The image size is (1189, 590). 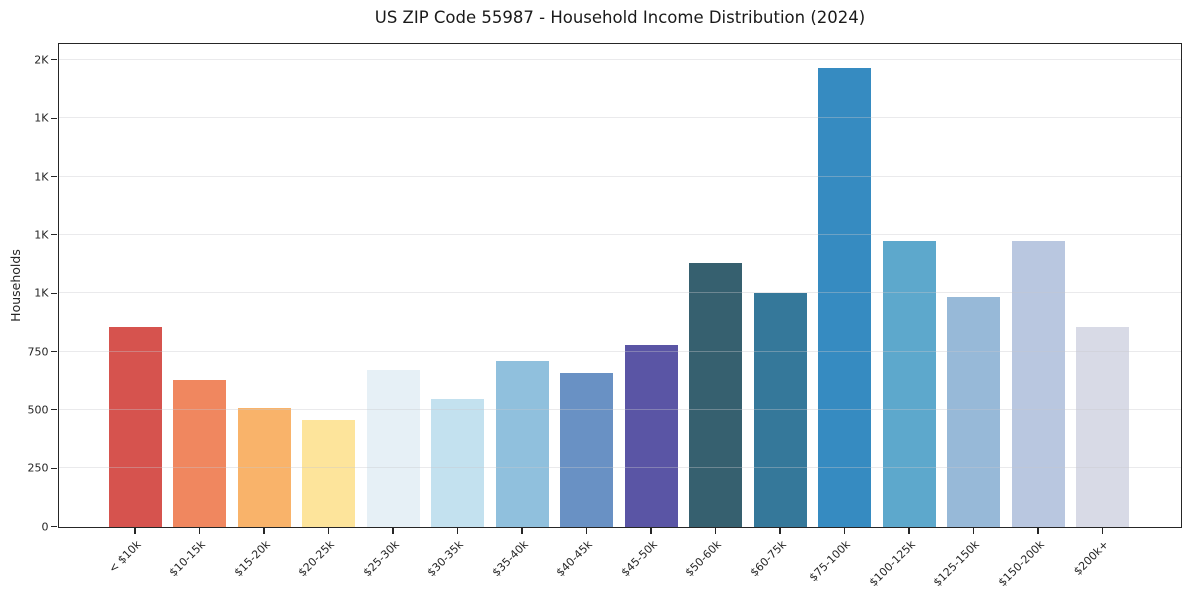 I want to click on x-tick-label-text: $15-20k, so click(x=252, y=558).